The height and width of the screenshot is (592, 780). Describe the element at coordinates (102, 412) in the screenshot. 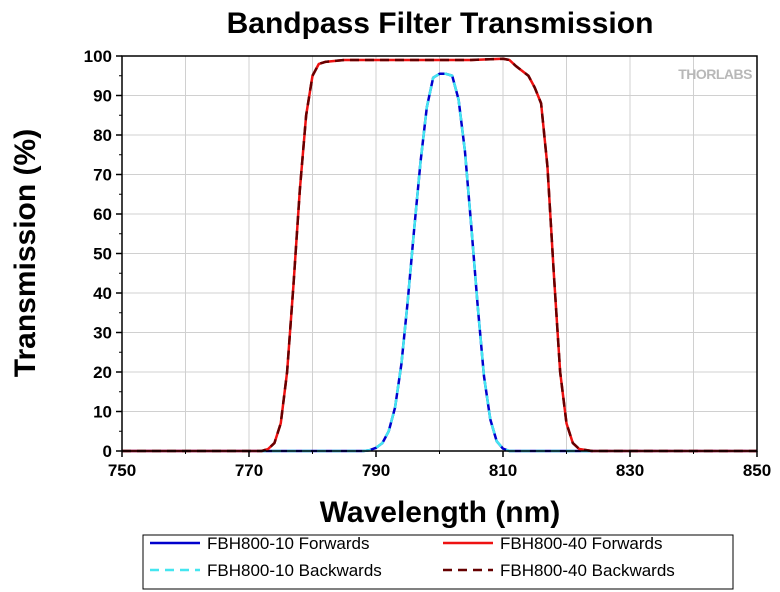

I see `y-tick-label: 10` at that location.